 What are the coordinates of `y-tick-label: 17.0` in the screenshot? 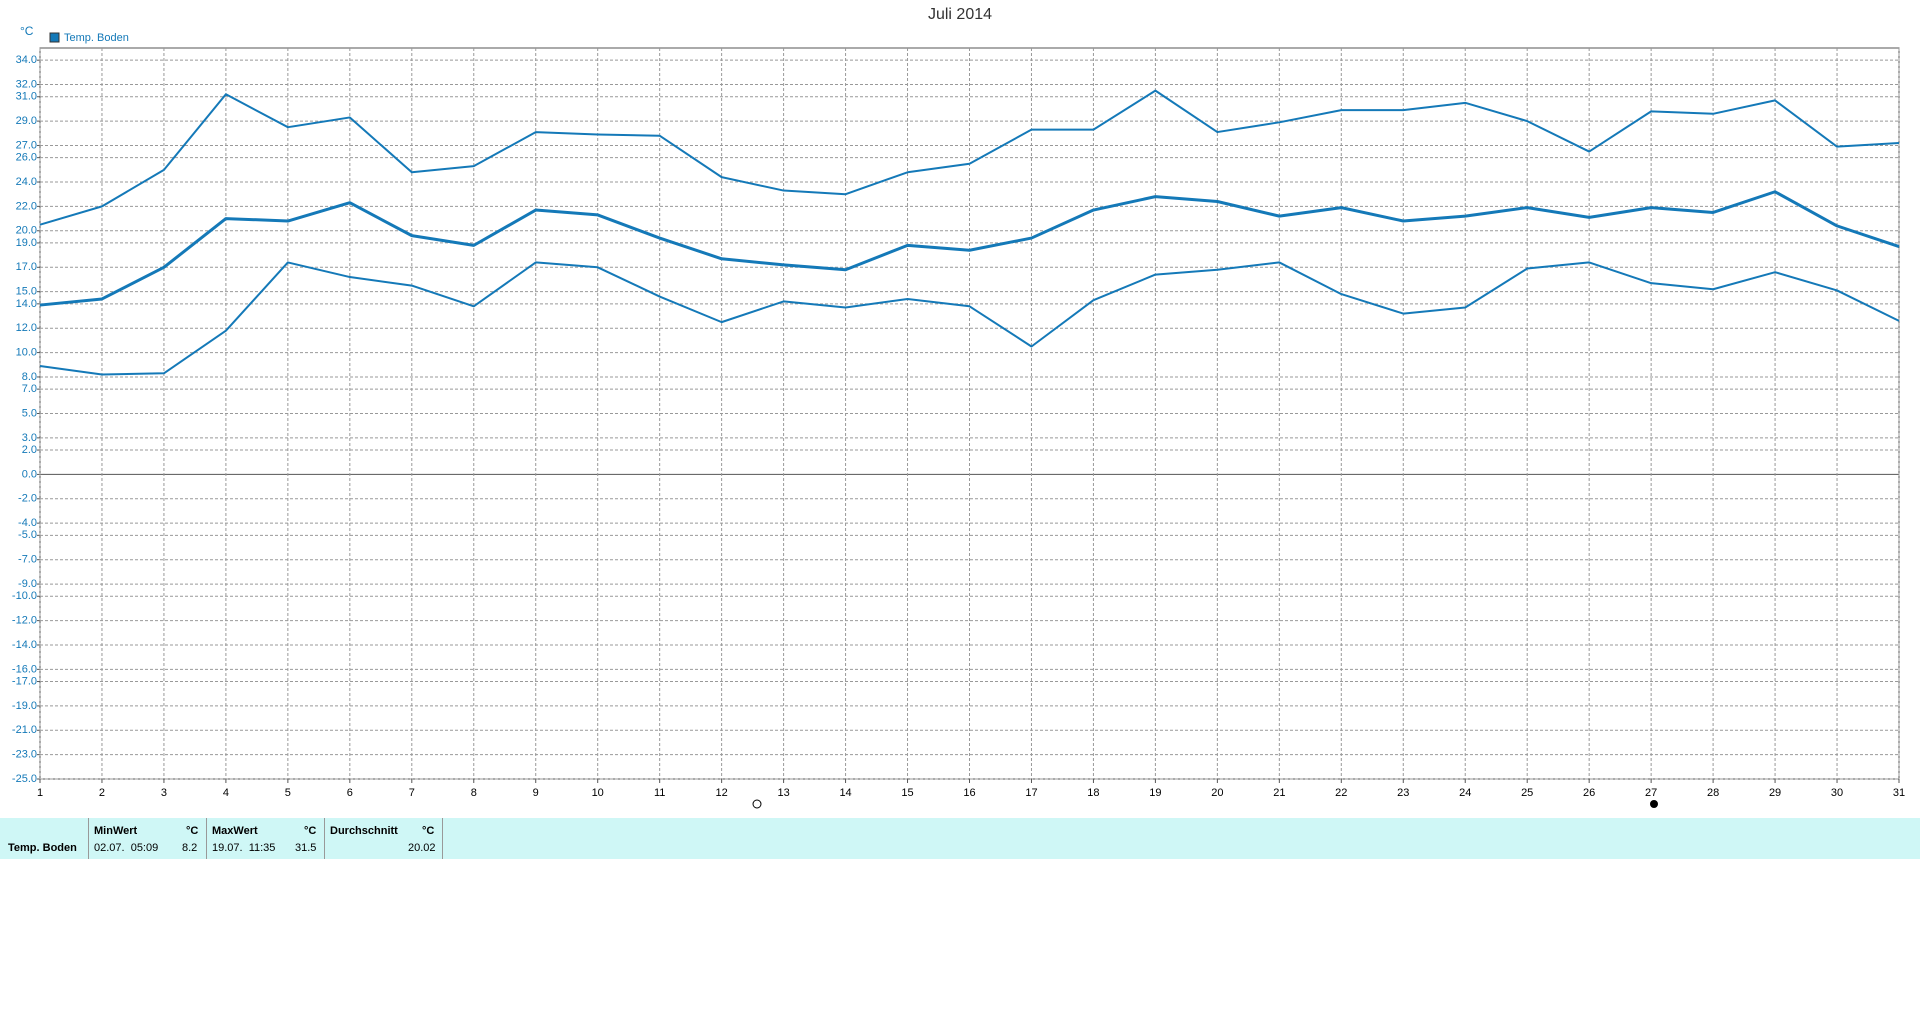 It's located at (26, 267).